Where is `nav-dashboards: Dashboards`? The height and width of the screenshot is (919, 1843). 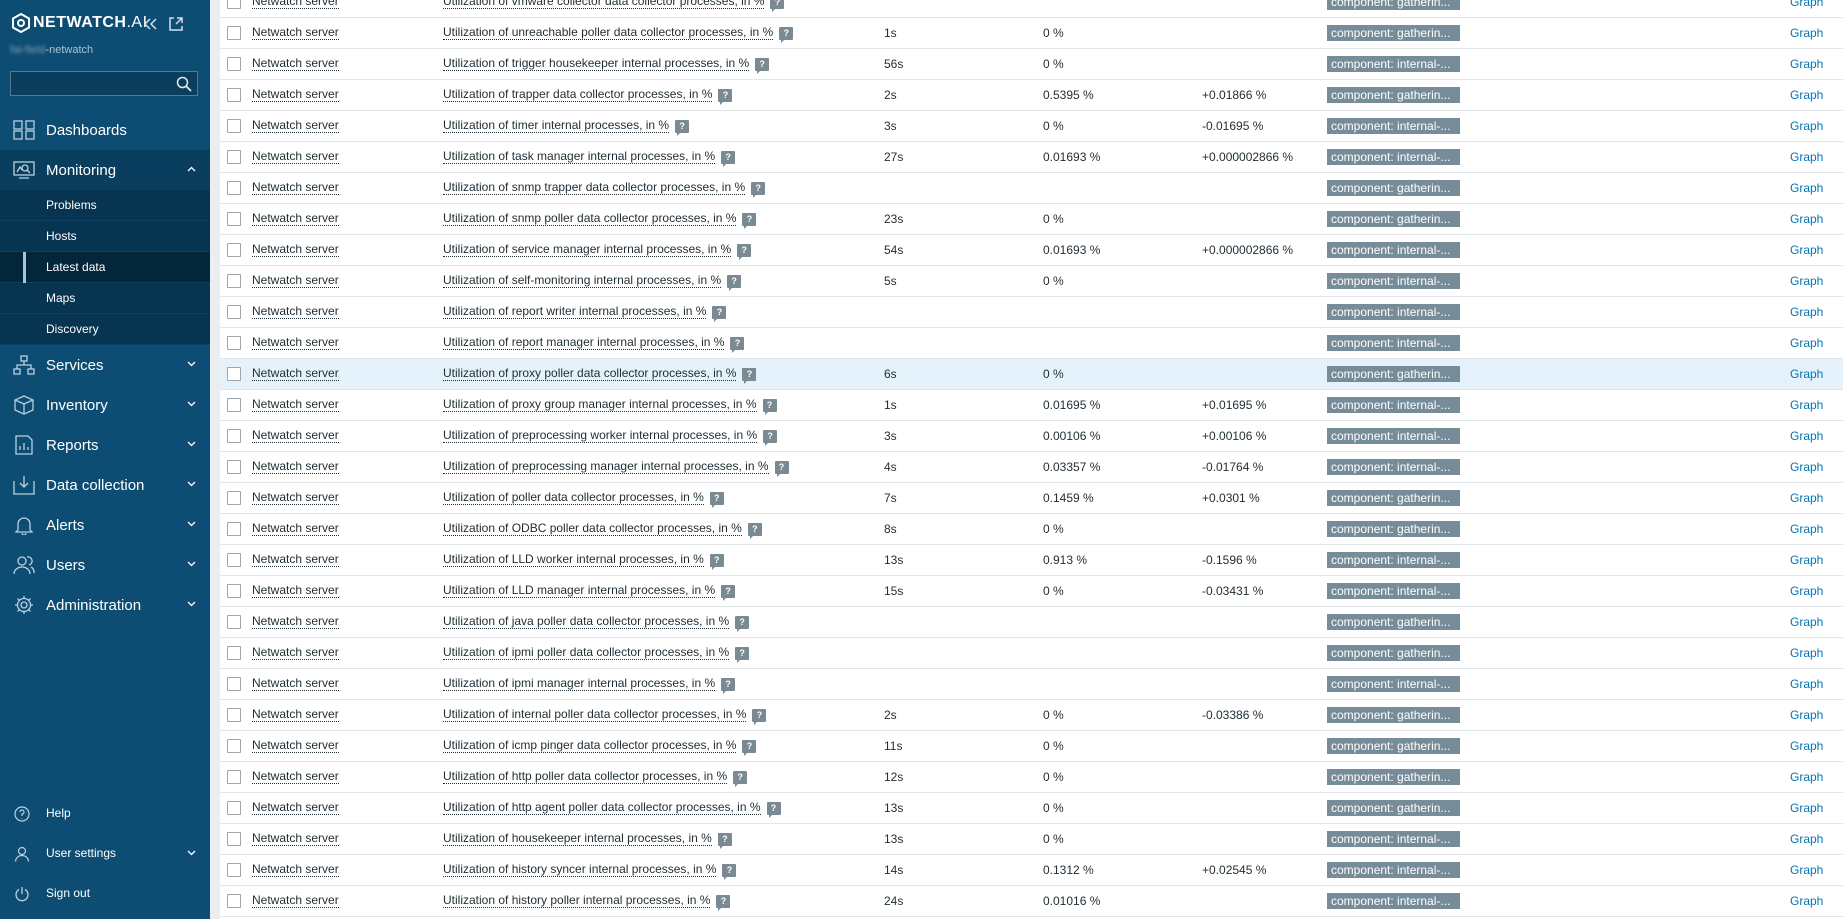
nav-dashboards: Dashboards is located at coordinates (105, 130).